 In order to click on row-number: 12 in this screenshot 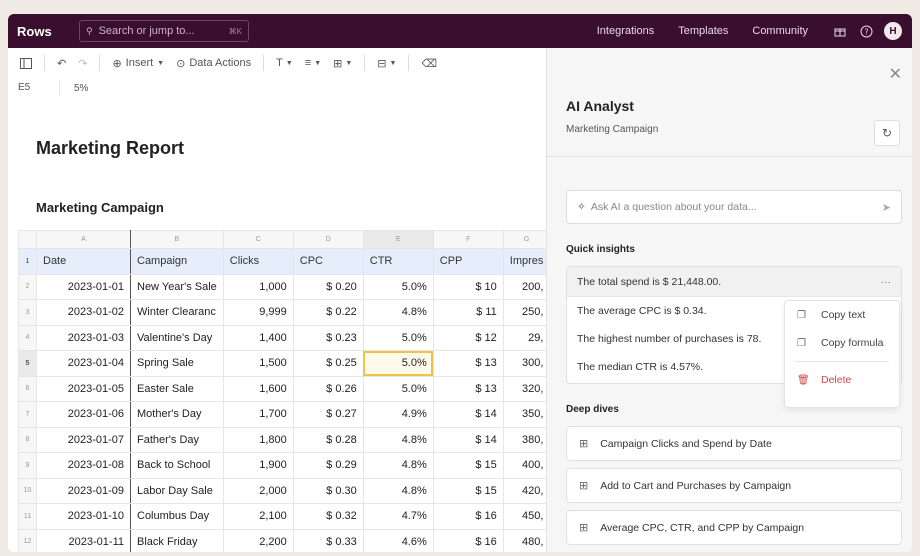, I will do `click(27, 540)`.